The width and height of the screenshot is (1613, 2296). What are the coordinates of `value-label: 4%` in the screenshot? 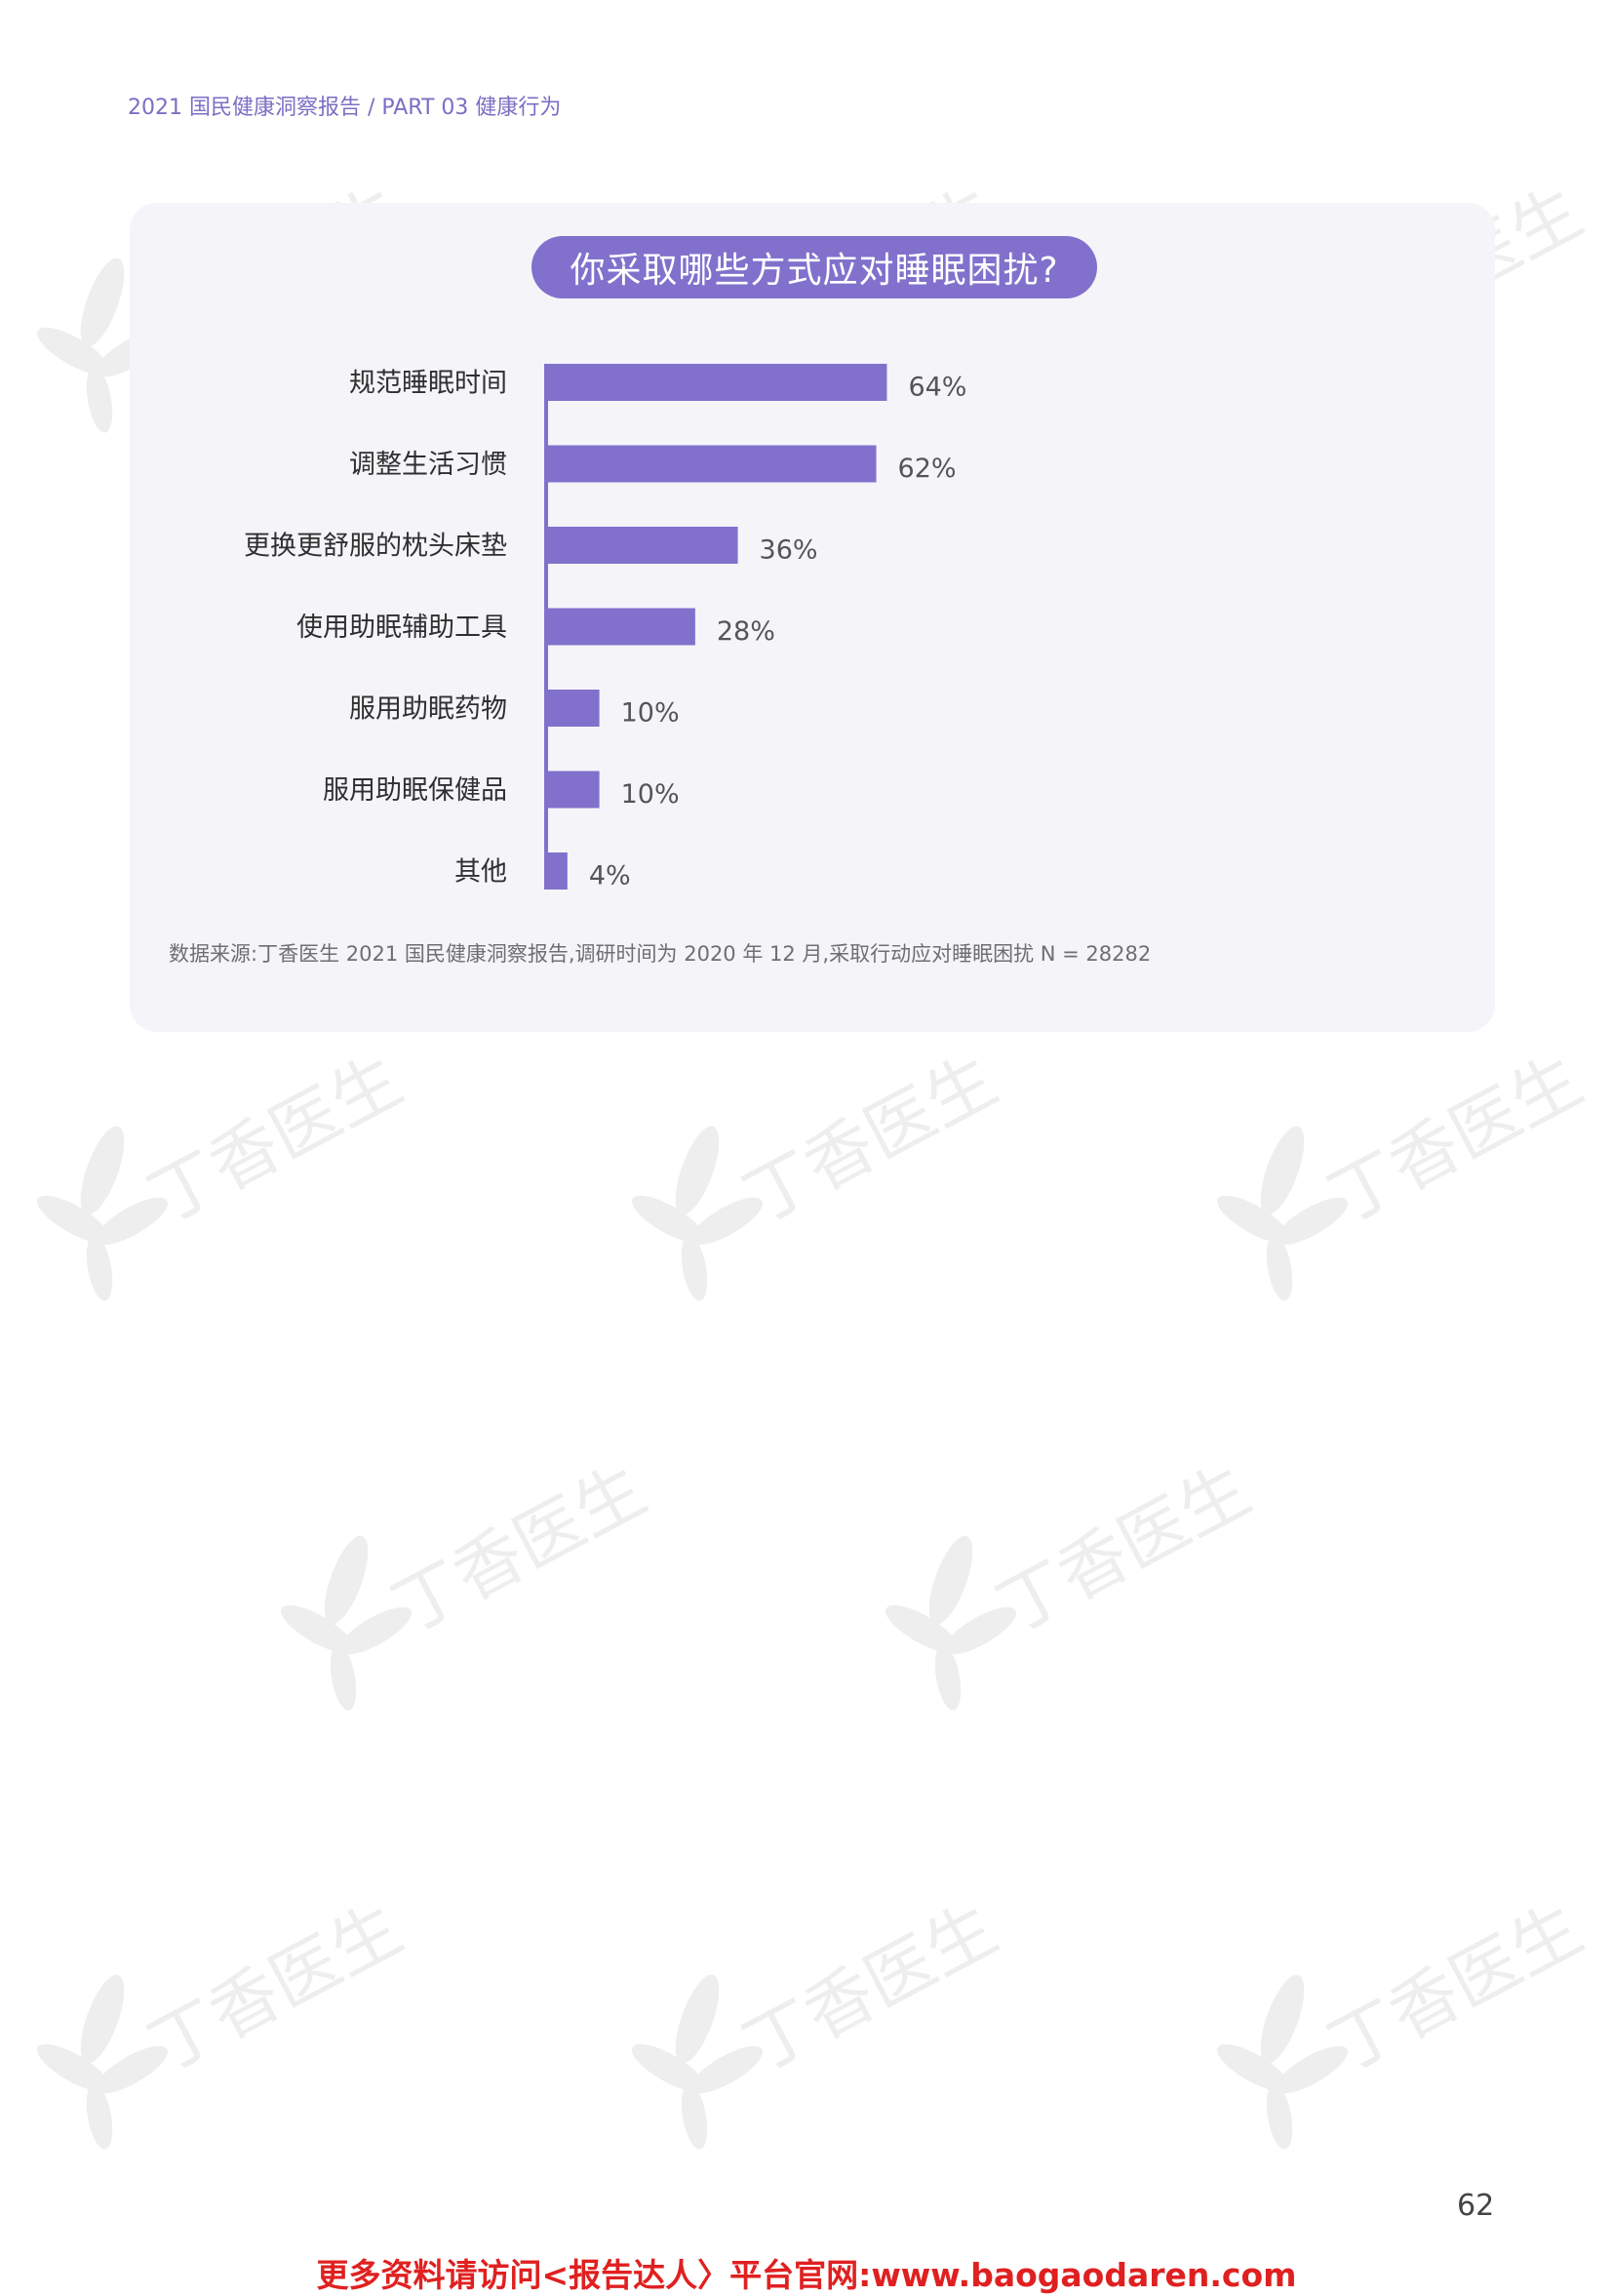 It's located at (610, 876).